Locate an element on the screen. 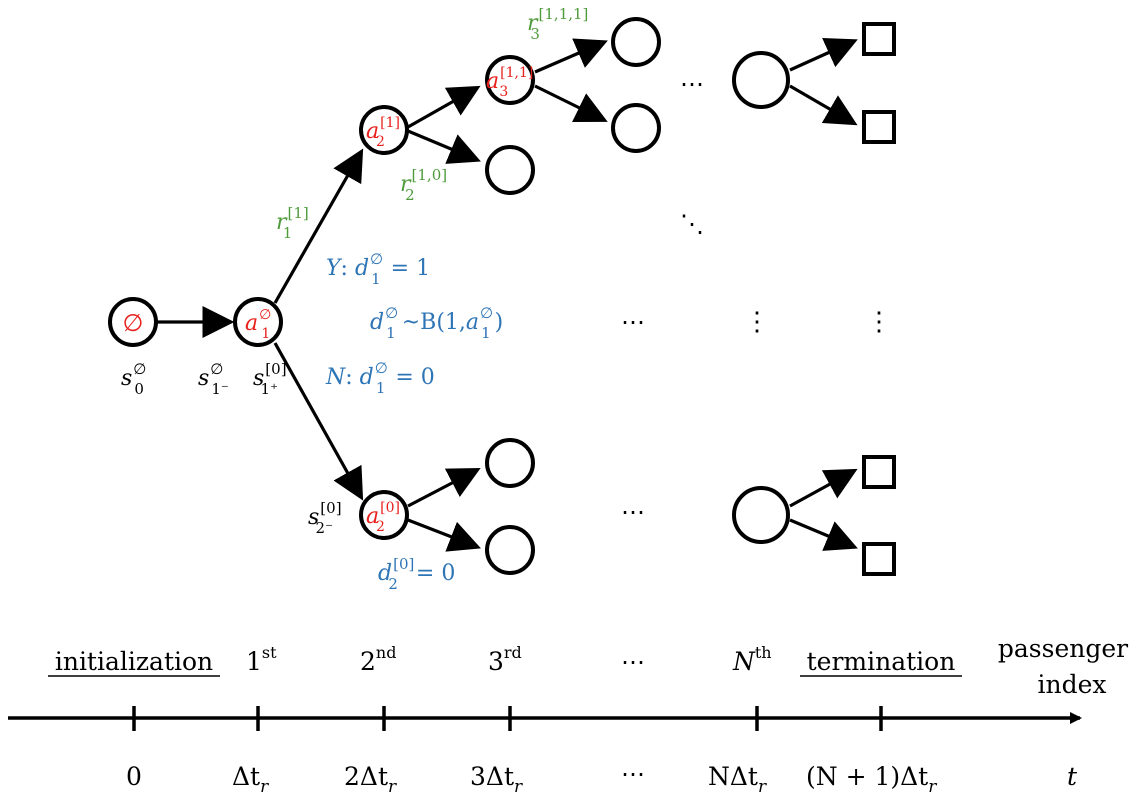 The height and width of the screenshot is (796, 1138). node-a1 is located at coordinates (258, 322).